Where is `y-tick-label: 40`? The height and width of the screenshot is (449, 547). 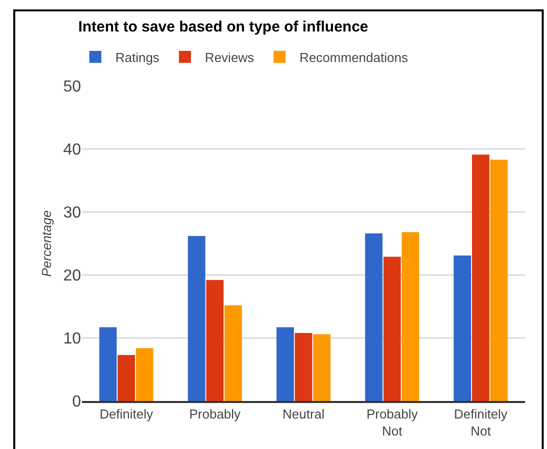 y-tick-label: 40 is located at coordinates (72, 150).